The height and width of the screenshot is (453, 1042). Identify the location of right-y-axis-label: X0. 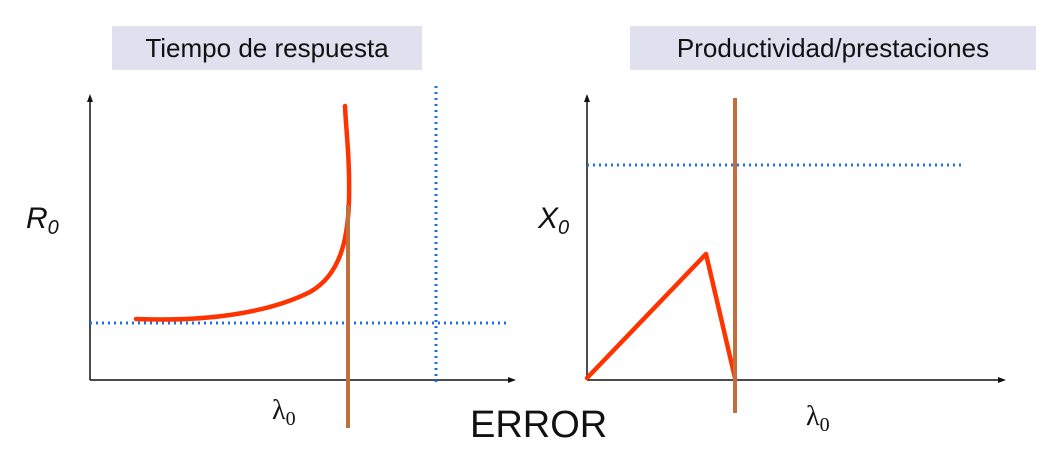
(553, 220).